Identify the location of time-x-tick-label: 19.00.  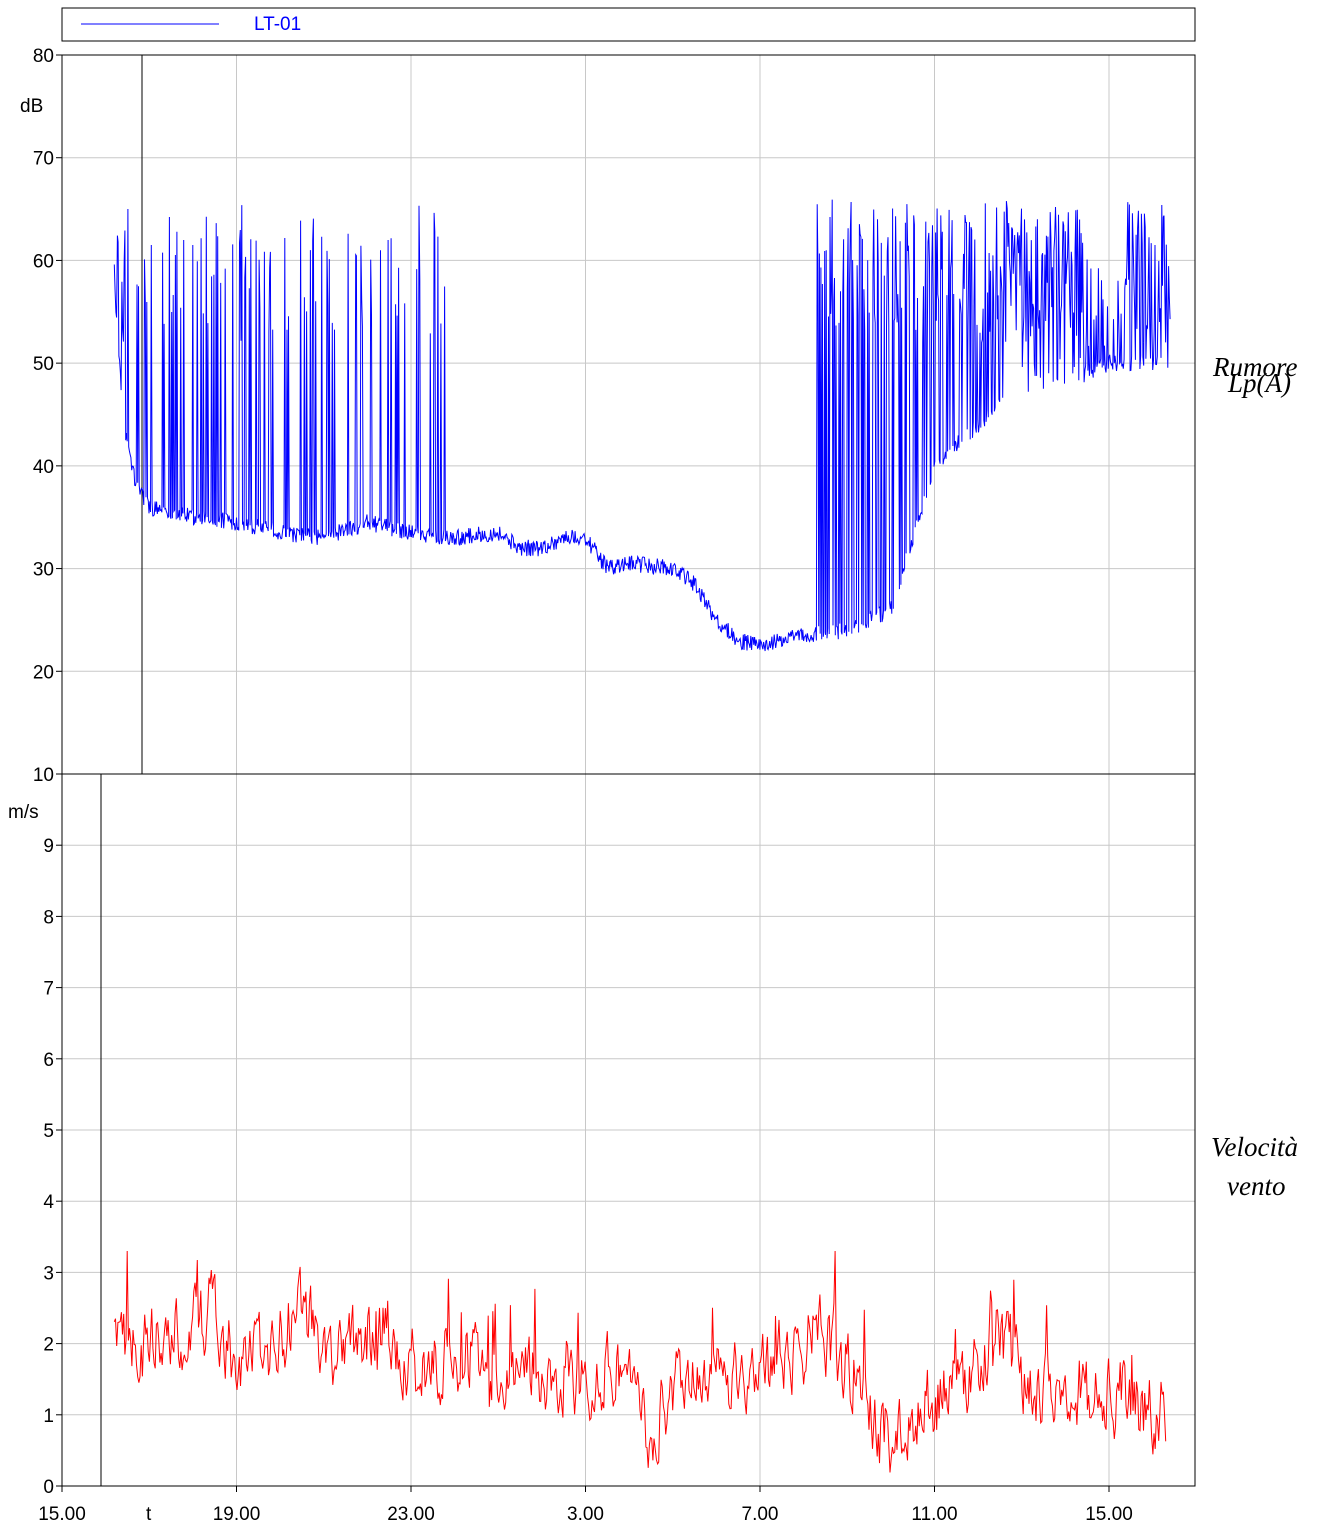
(237, 1514).